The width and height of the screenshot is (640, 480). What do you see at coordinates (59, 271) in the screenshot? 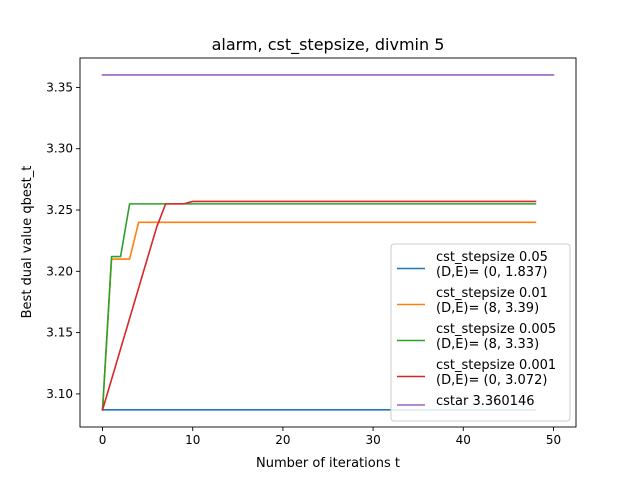
I see `y-tick-label: 3.20` at bounding box center [59, 271].